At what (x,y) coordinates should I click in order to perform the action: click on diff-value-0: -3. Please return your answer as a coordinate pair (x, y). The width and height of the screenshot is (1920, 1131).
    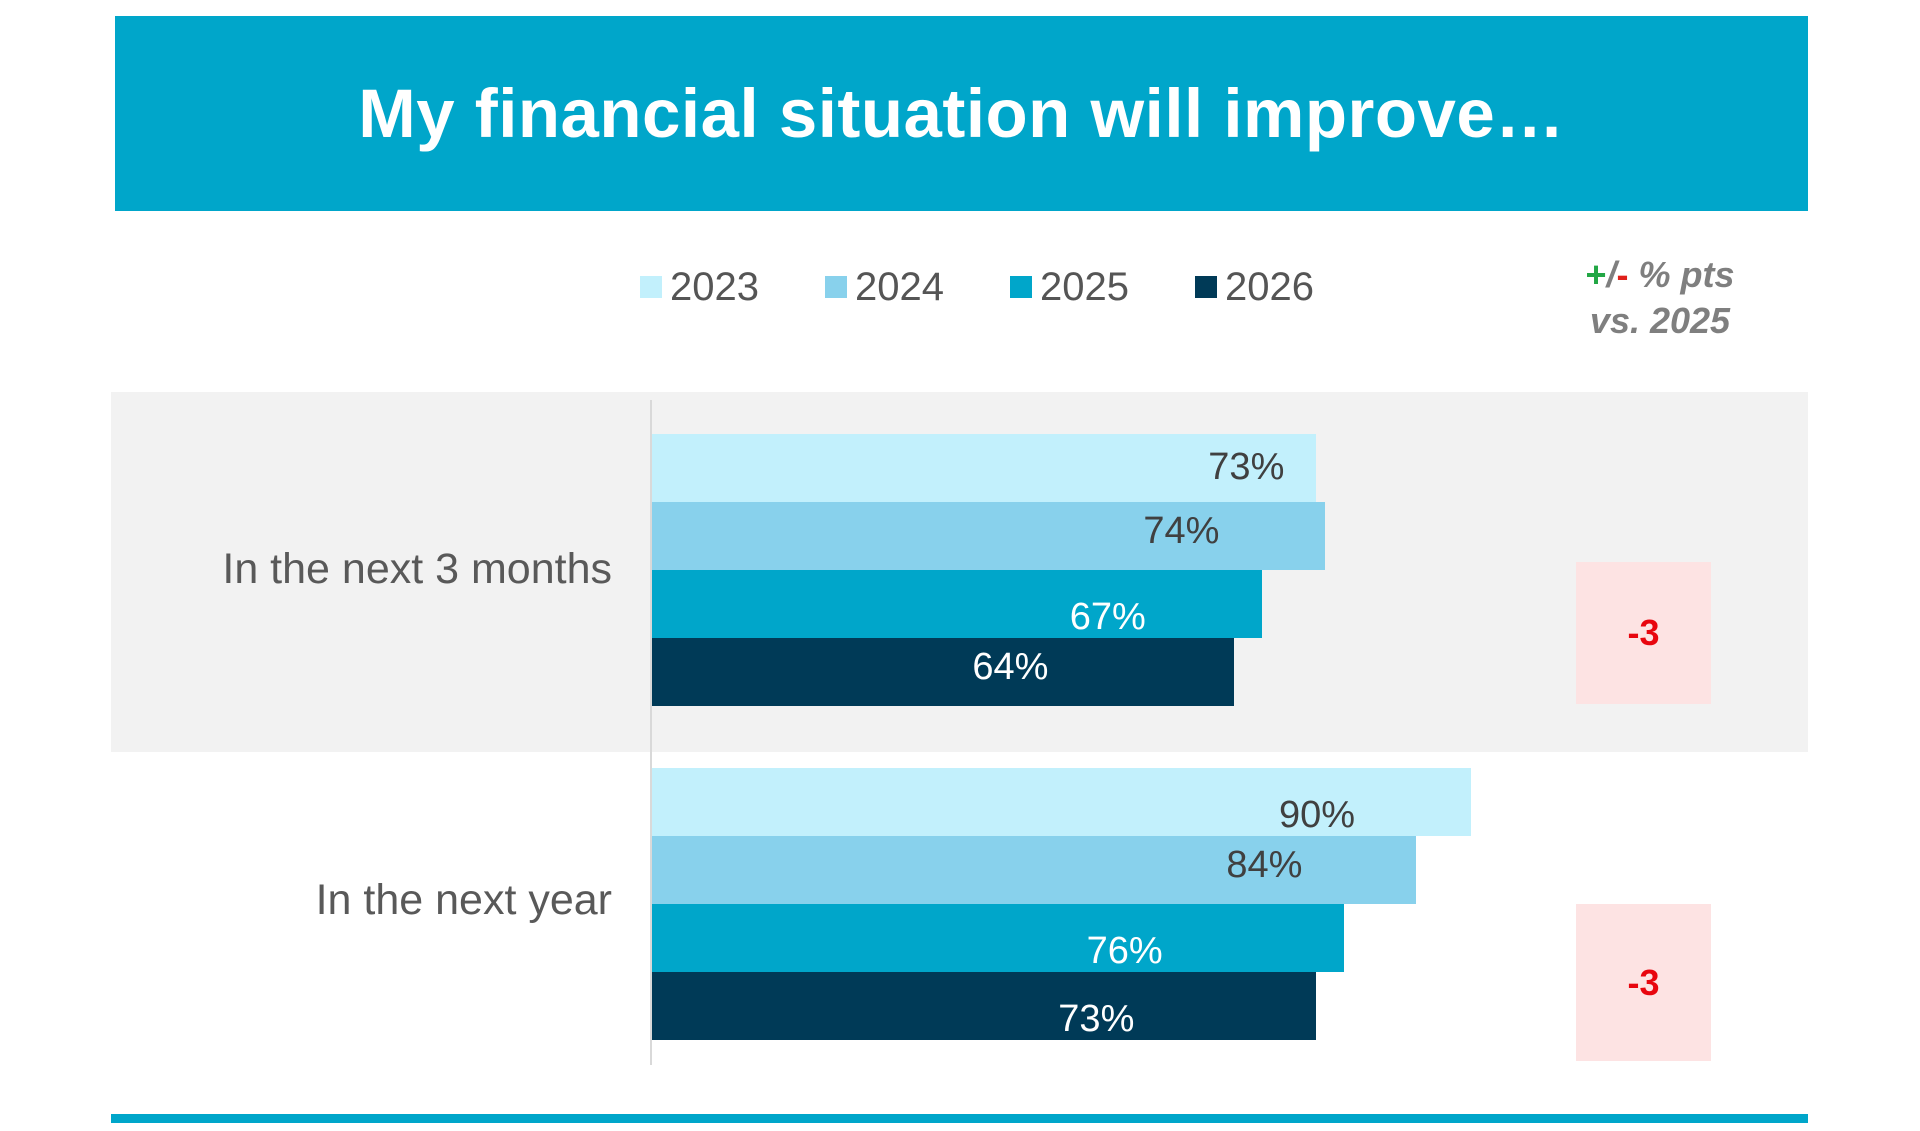
    Looking at the image, I should click on (1643, 632).